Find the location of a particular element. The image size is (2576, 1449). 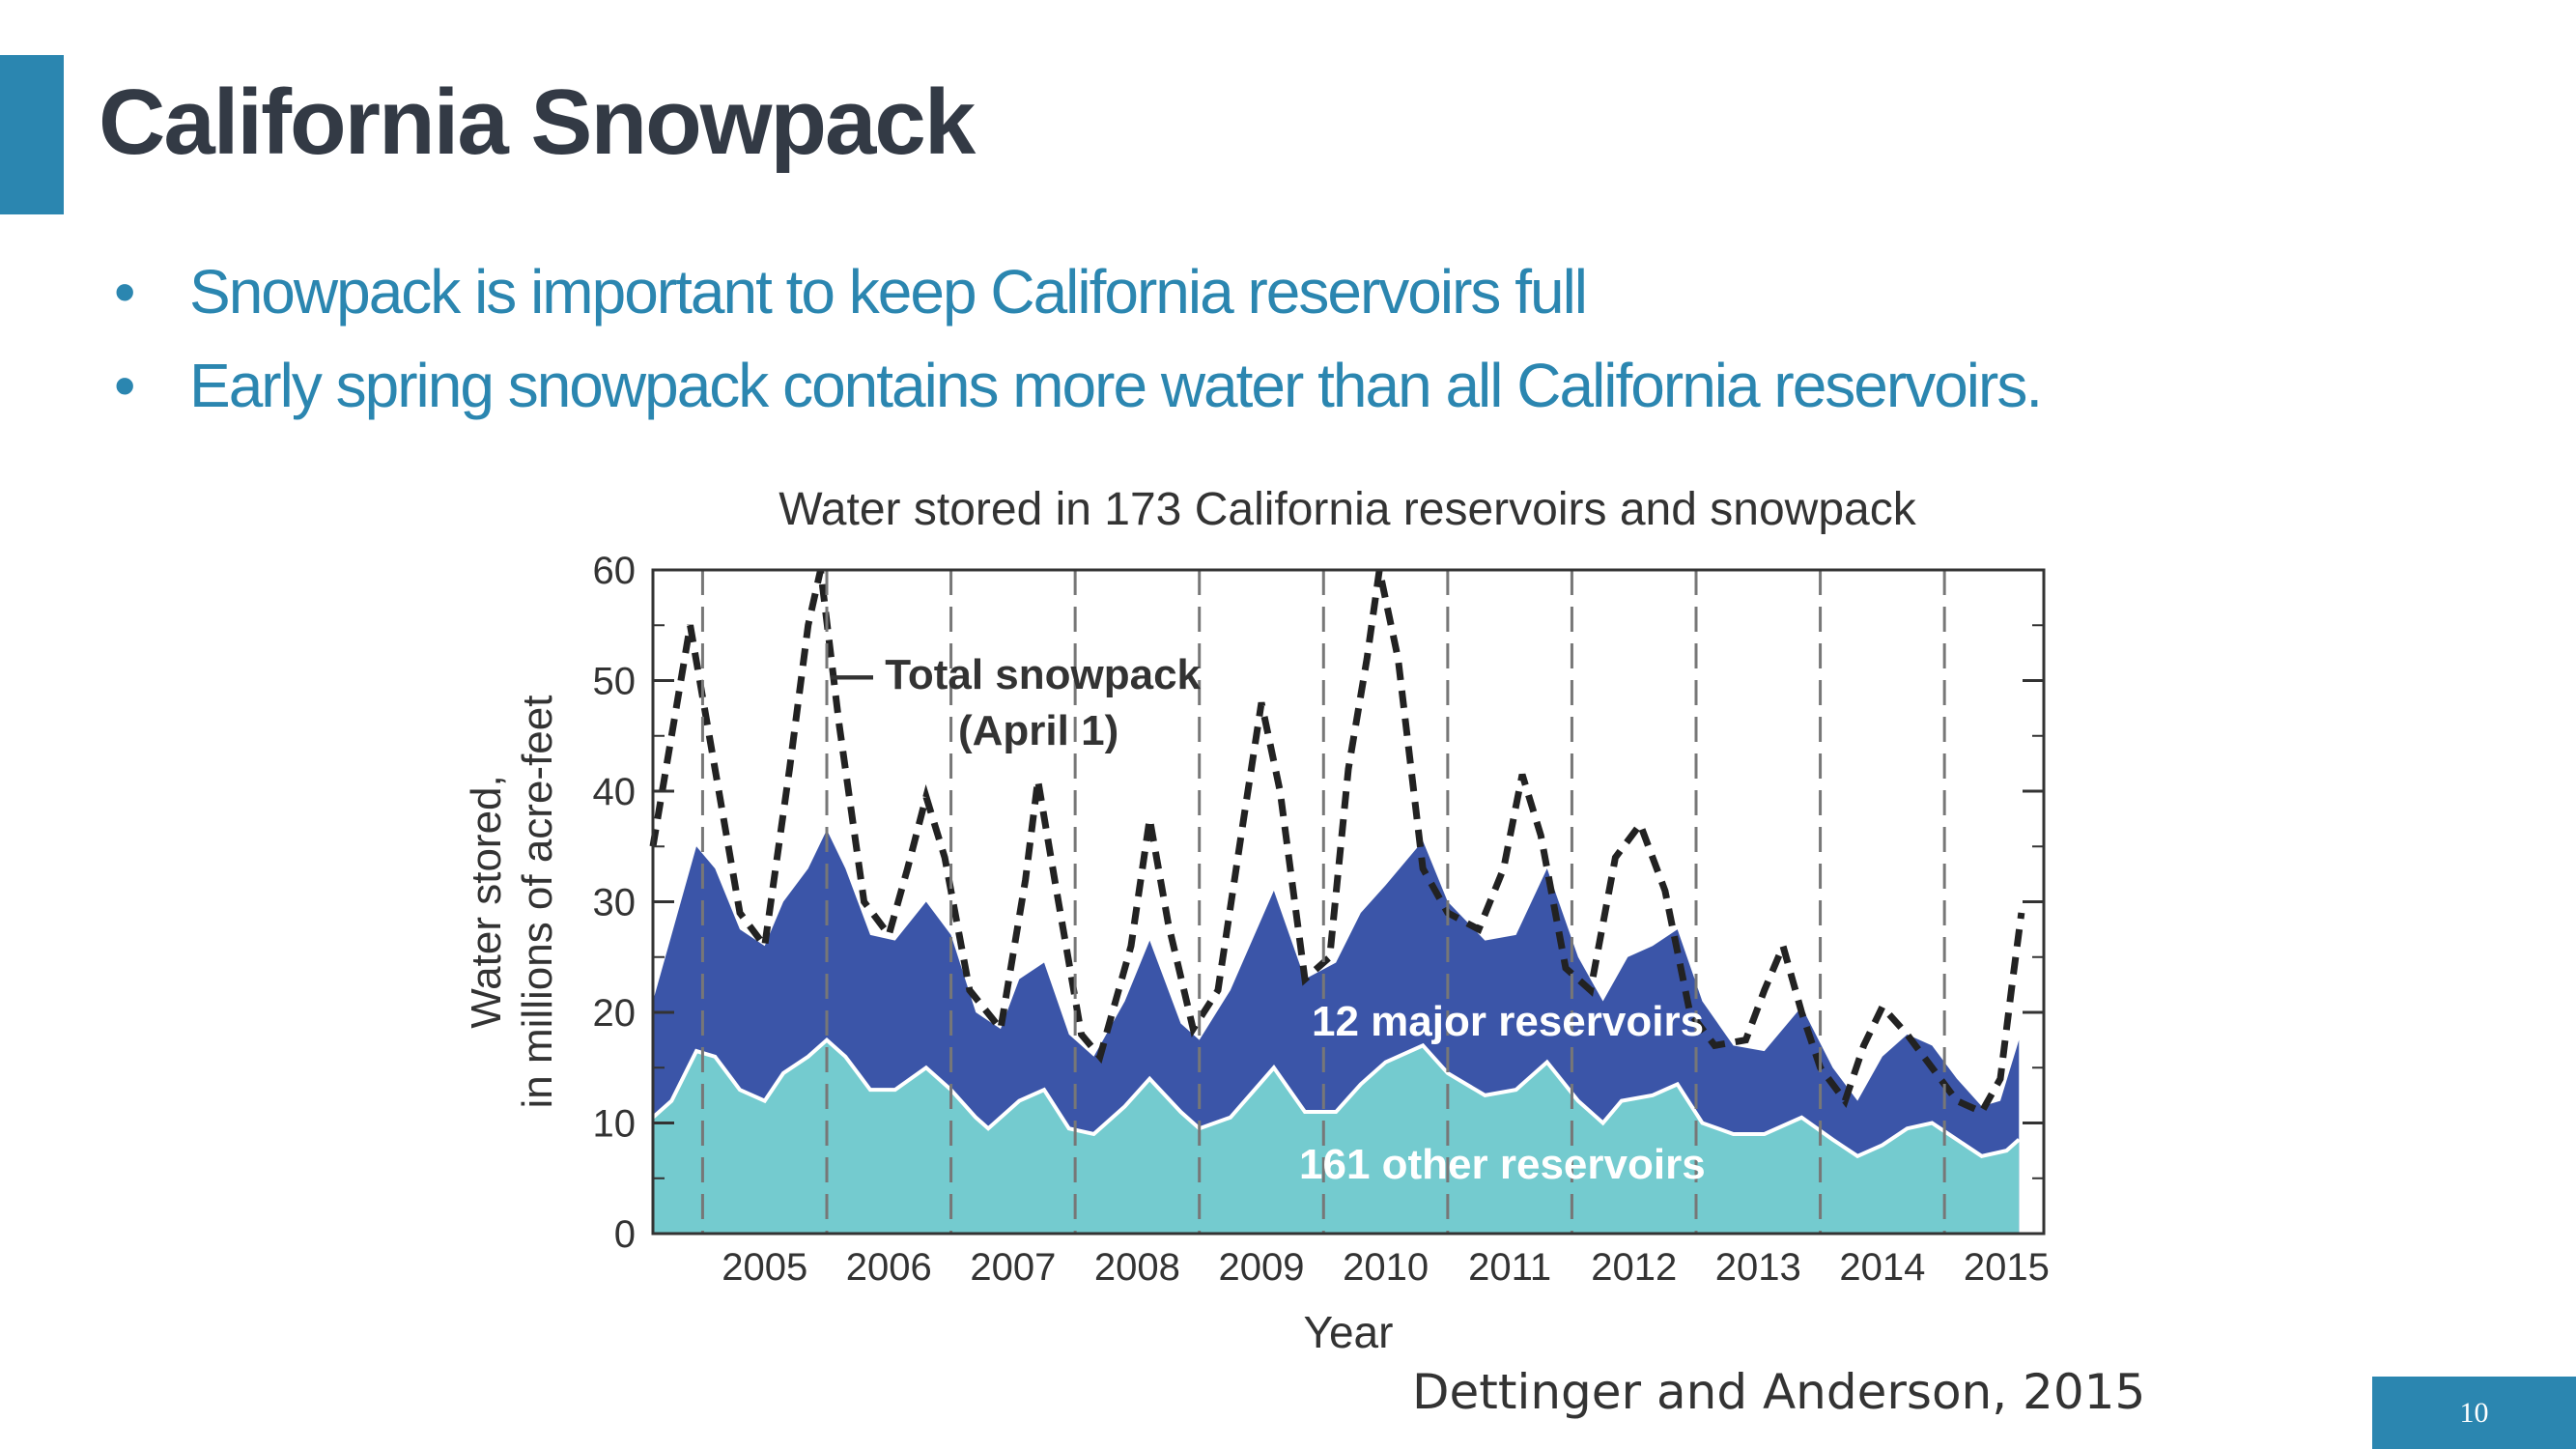

other-reservoirs-label: 161 other reservoirs is located at coordinates (1502, 1164).